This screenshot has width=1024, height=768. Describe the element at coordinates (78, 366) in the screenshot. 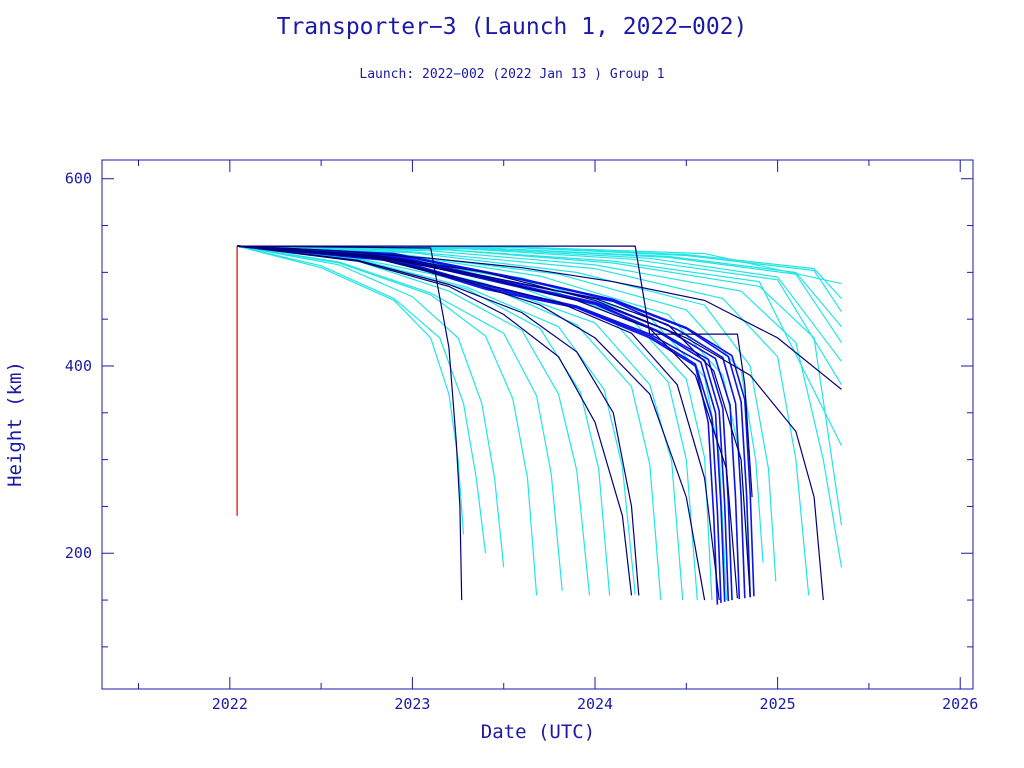

I see `y-tick-label: 400` at that location.